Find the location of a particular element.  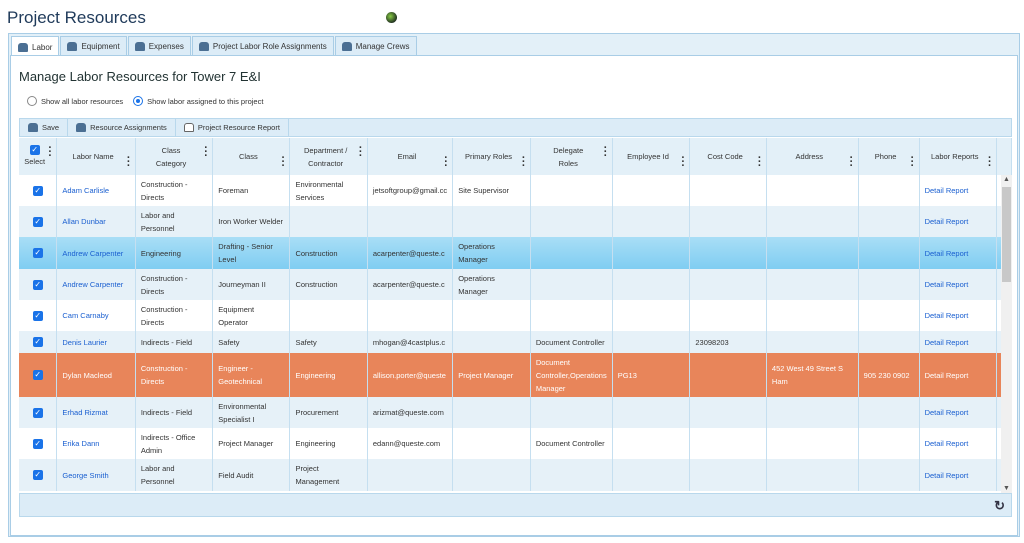

labor-name-link: George Smith is located at coordinates (85, 475).